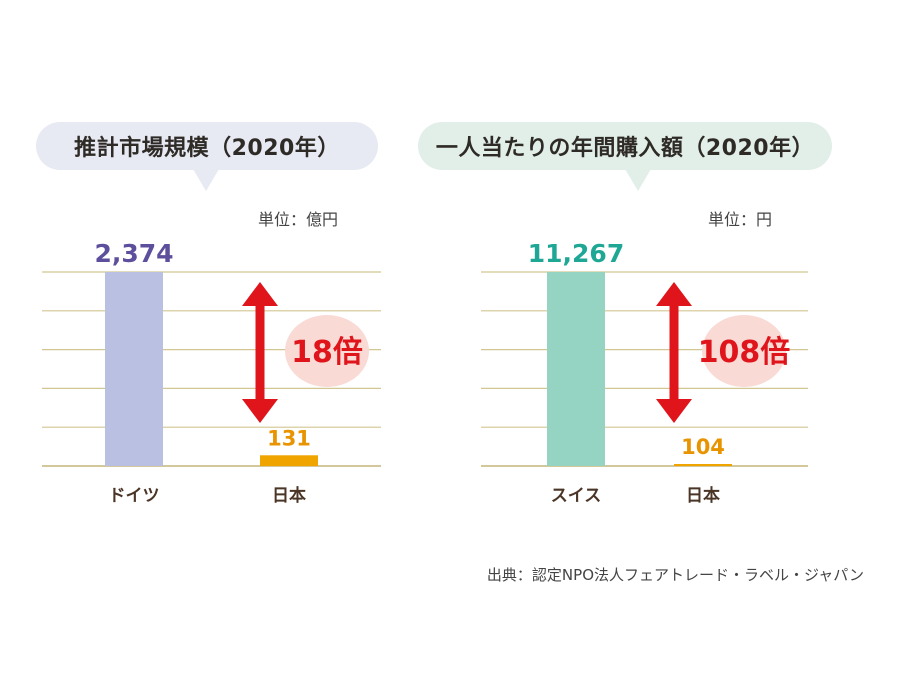 This screenshot has width=900, height=675. I want to click on value-label-0: 11,267, so click(576, 253).